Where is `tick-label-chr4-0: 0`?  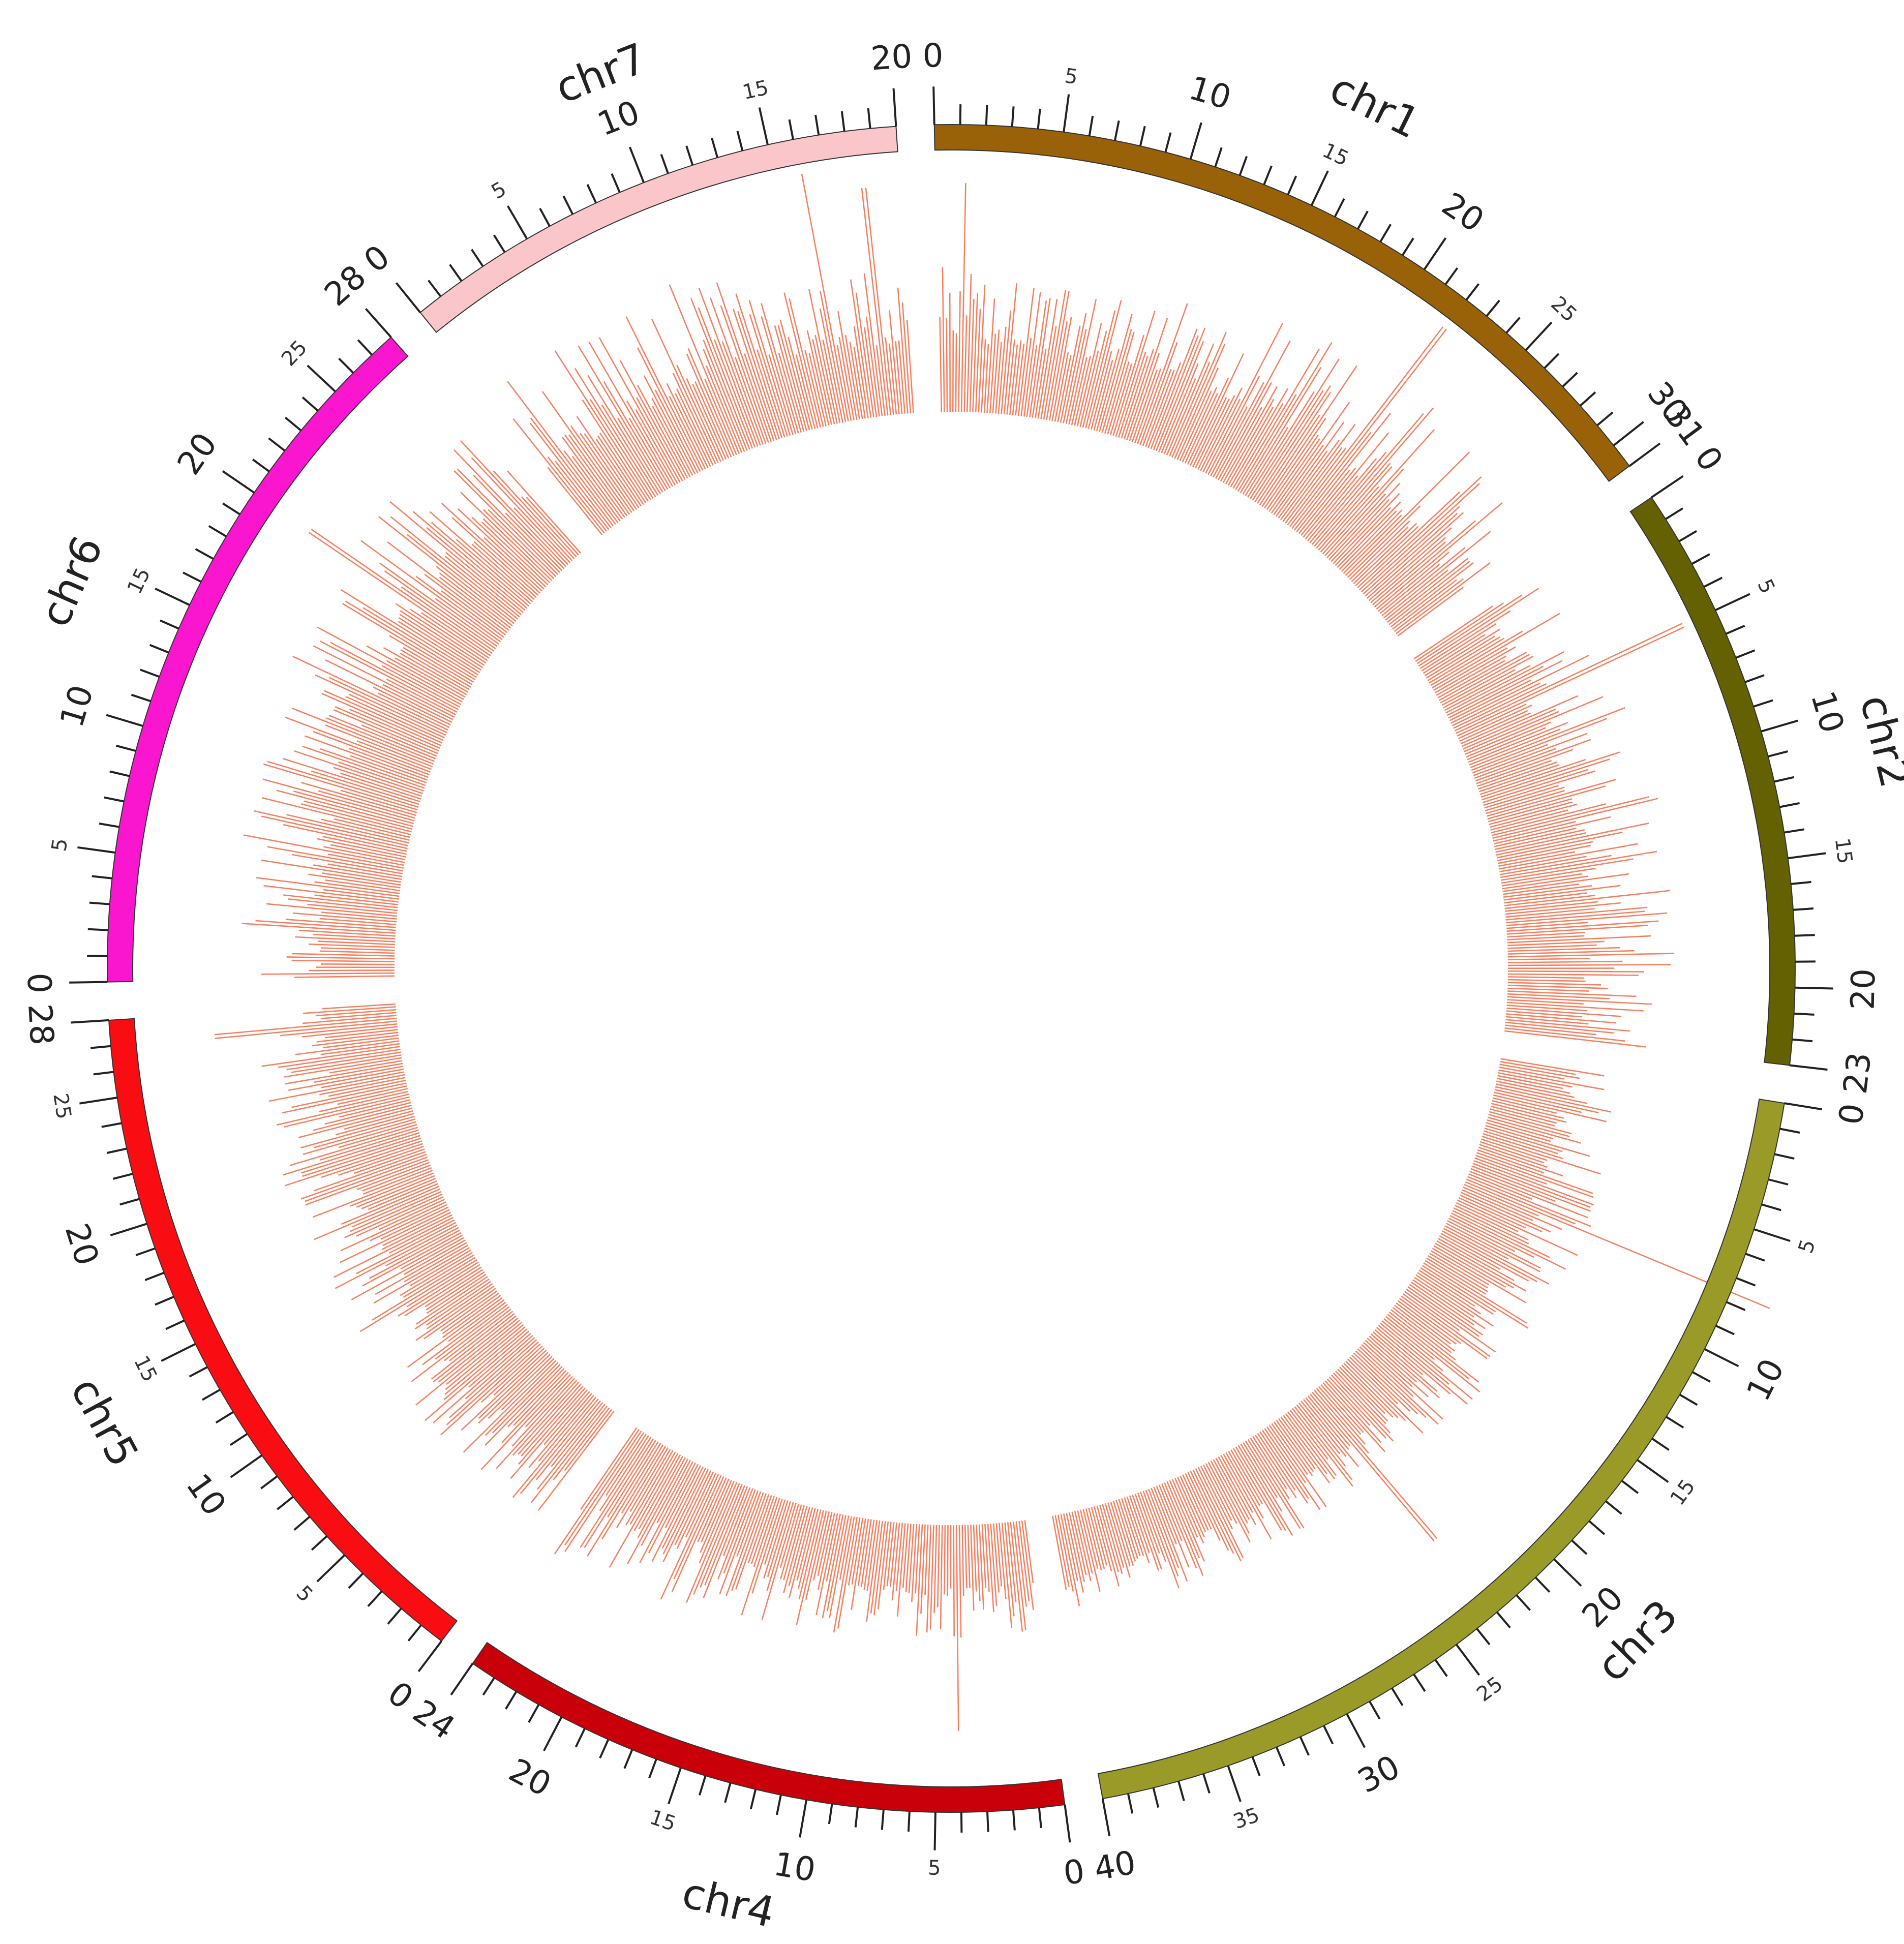 tick-label-chr4-0: 0 is located at coordinates (1073, 1872).